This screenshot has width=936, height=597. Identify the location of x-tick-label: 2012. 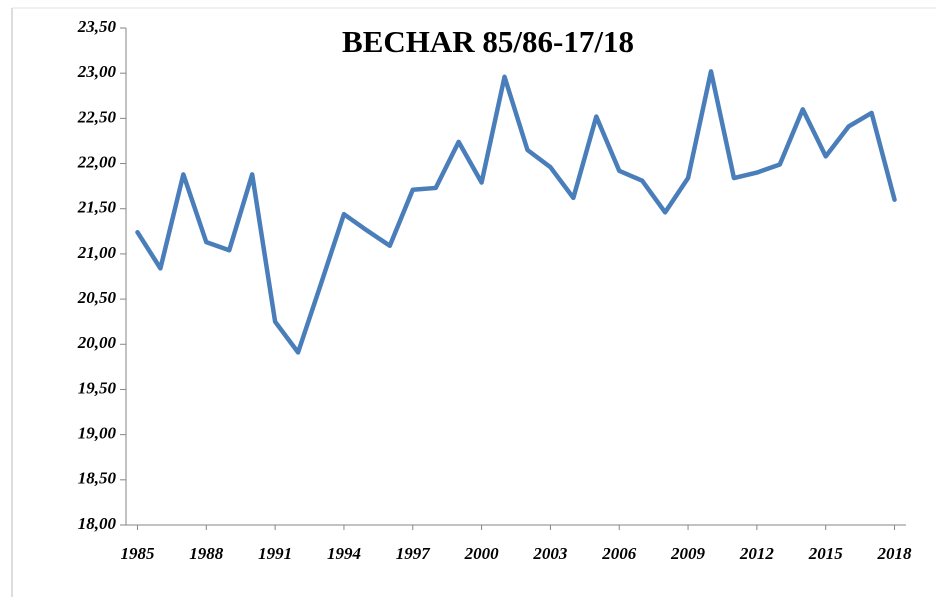
(757, 553).